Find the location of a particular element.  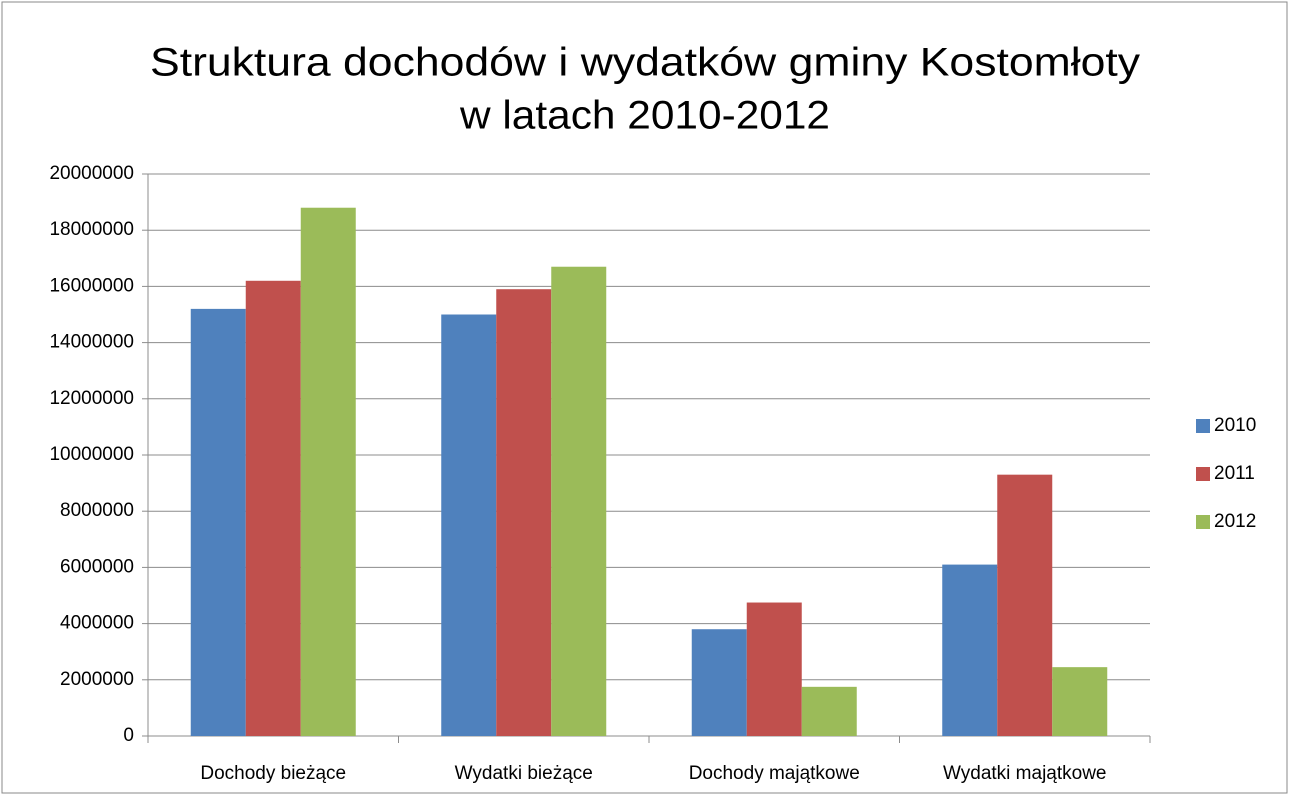

x-tick-label: Dochody bieżące is located at coordinates (273, 773).